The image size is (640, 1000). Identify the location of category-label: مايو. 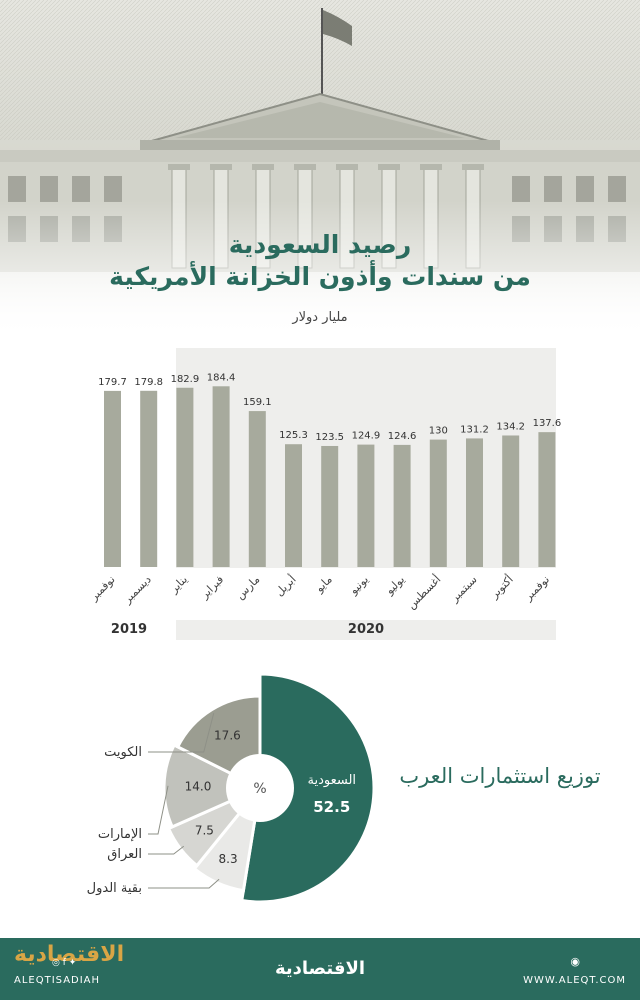
(323, 584).